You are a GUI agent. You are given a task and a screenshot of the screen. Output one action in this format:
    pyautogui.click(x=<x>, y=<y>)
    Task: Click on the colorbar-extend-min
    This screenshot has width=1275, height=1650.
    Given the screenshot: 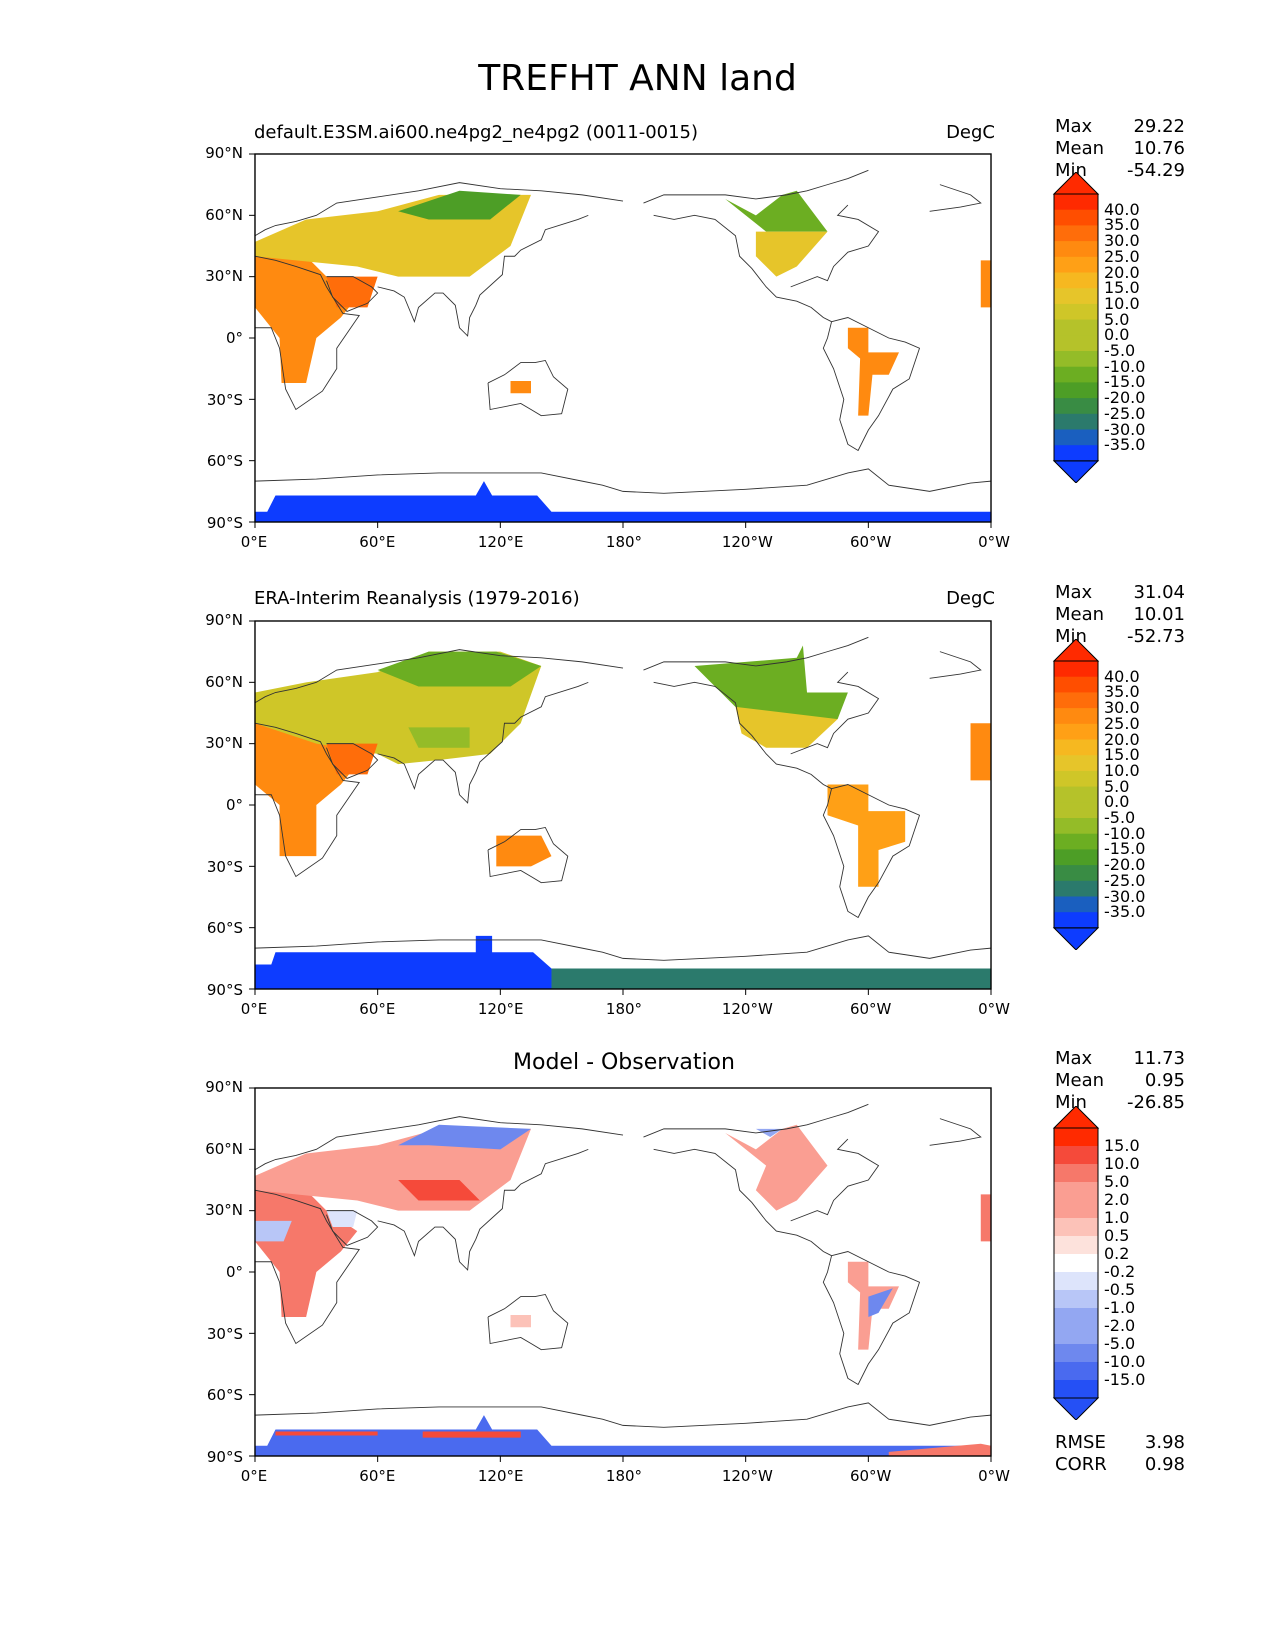 What is the action you would take?
    pyautogui.click(x=1076, y=471)
    